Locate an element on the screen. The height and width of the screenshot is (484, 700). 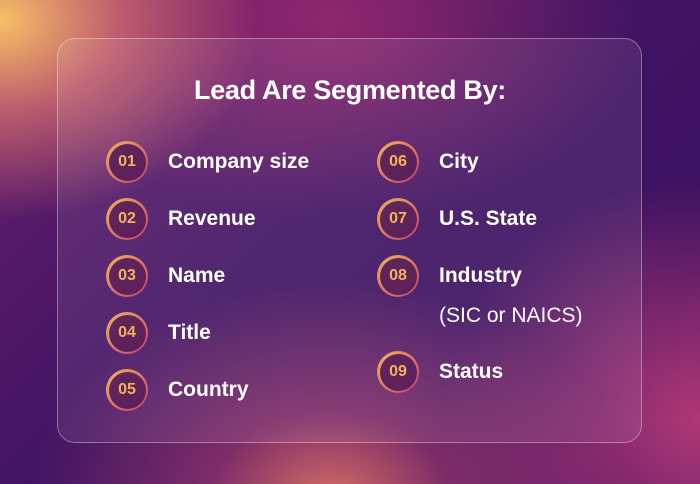
number-badge: 09 is located at coordinates (398, 372).